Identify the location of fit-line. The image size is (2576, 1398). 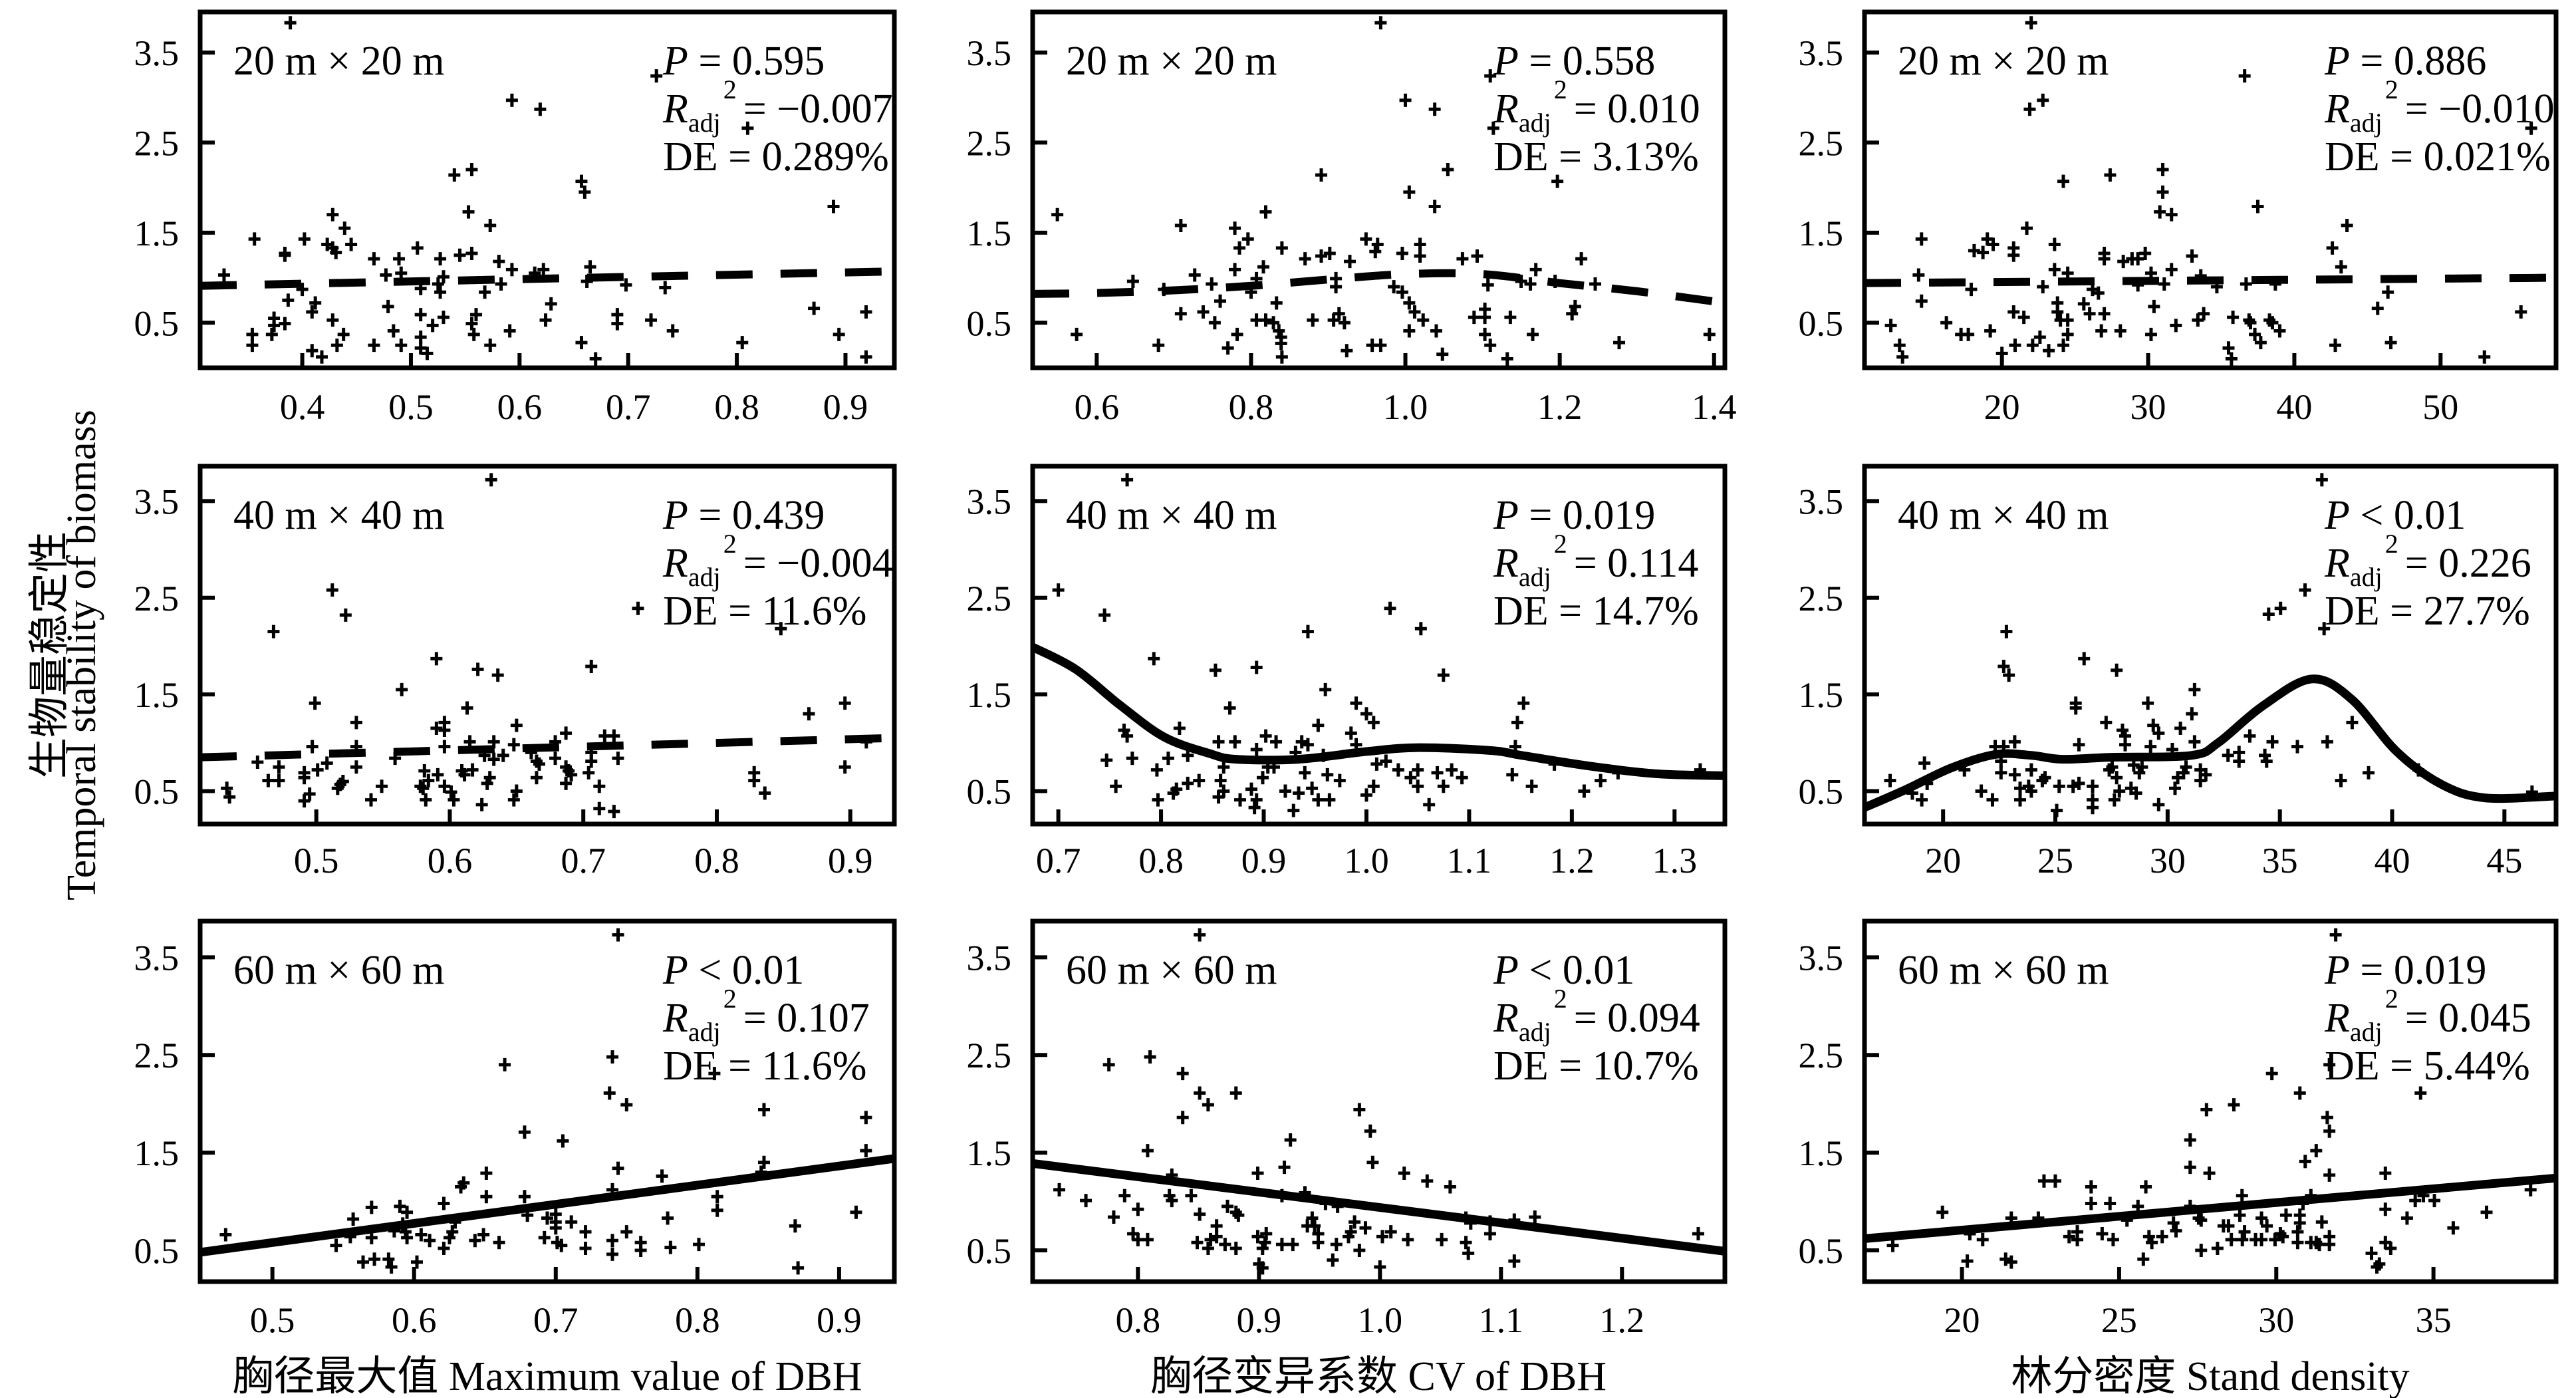
(2210, 743).